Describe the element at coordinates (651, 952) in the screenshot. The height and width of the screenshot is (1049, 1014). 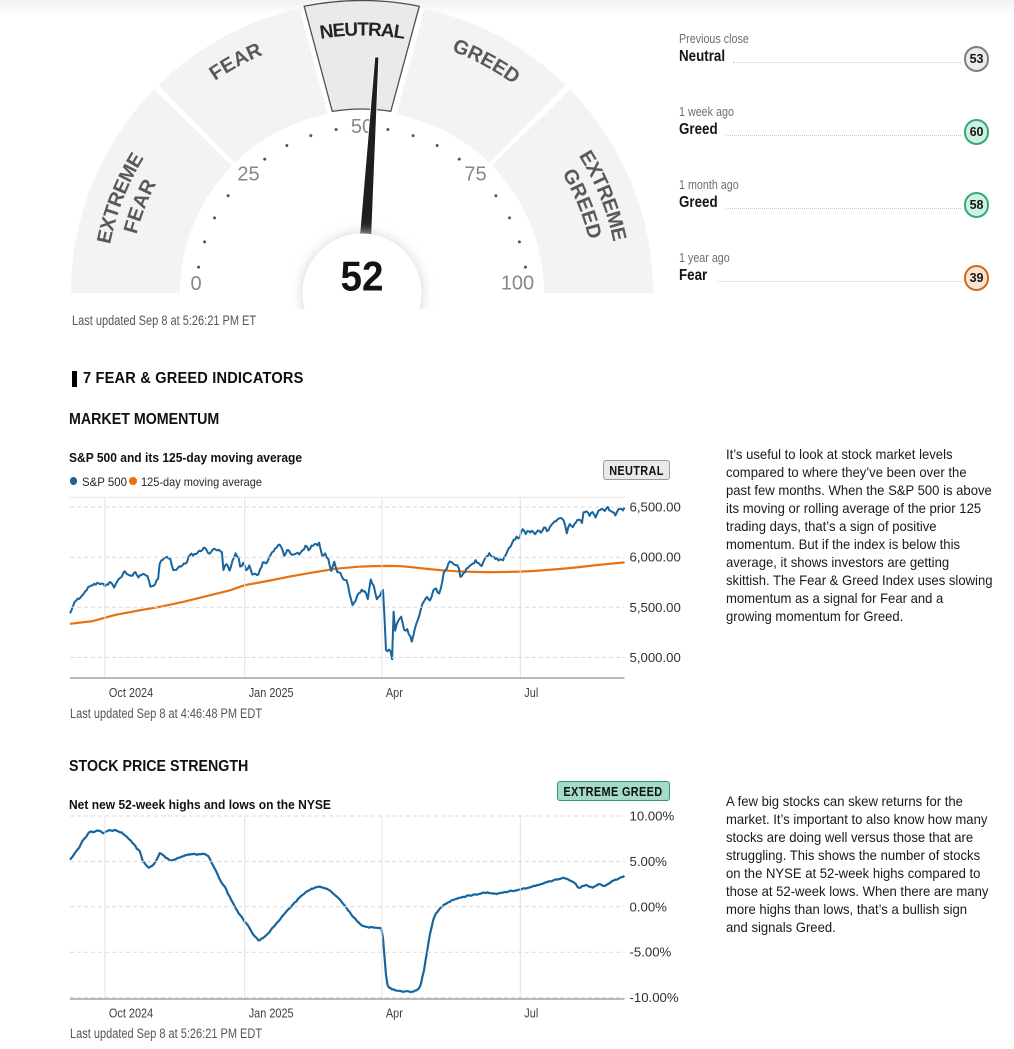
I see `svg-text: -5.00%` at that location.